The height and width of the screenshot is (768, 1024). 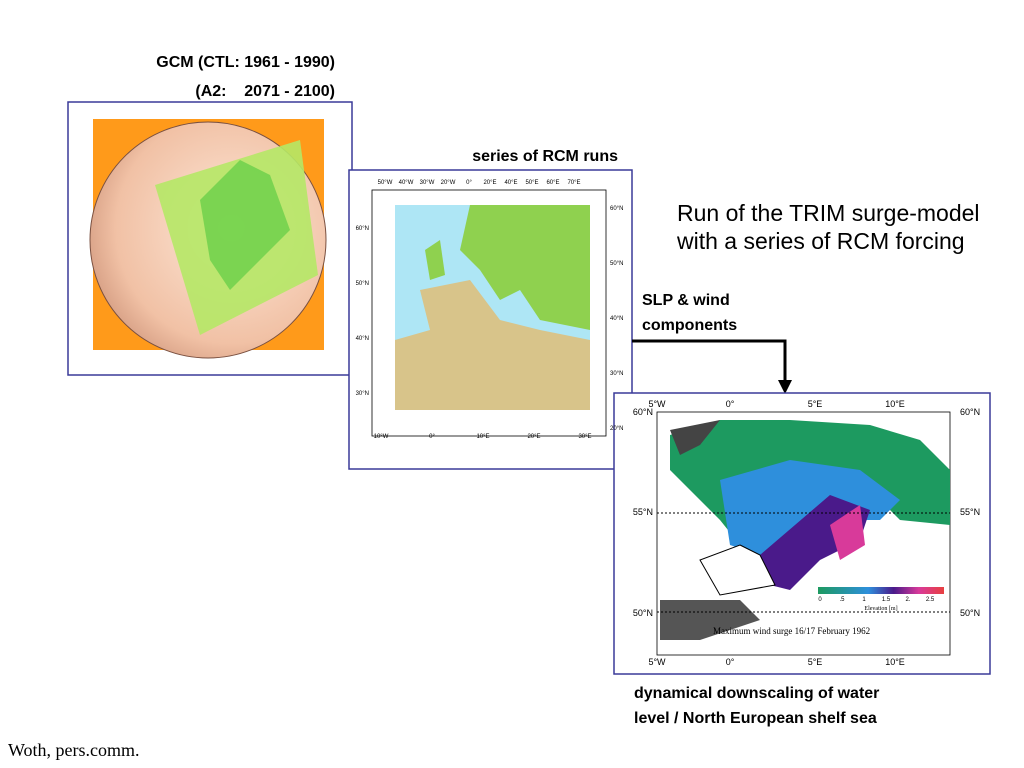 What do you see at coordinates (245, 225) in the screenshot?
I see `europe-land` at bounding box center [245, 225].